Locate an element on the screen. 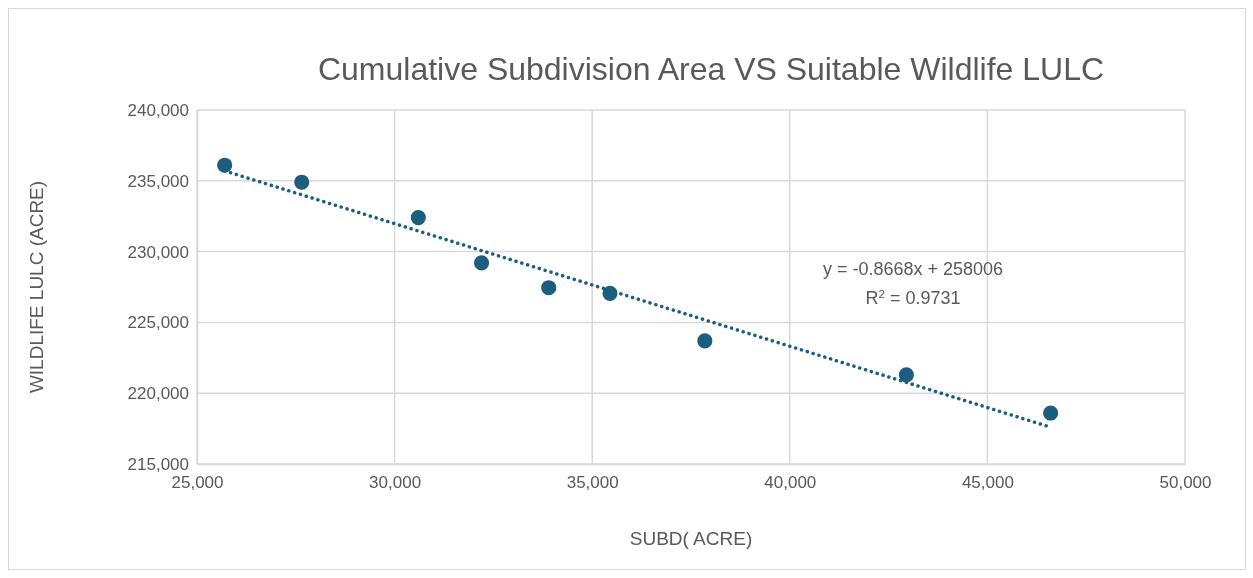  x-tick-label: 25,000 is located at coordinates (197, 483).